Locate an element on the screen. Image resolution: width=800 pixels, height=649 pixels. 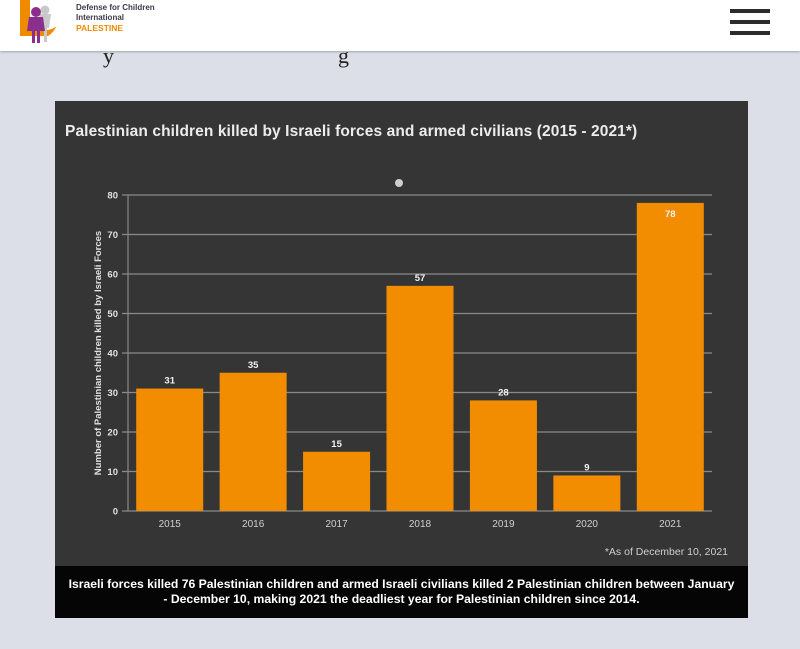
x-tick-label: 2021 is located at coordinates (670, 524).